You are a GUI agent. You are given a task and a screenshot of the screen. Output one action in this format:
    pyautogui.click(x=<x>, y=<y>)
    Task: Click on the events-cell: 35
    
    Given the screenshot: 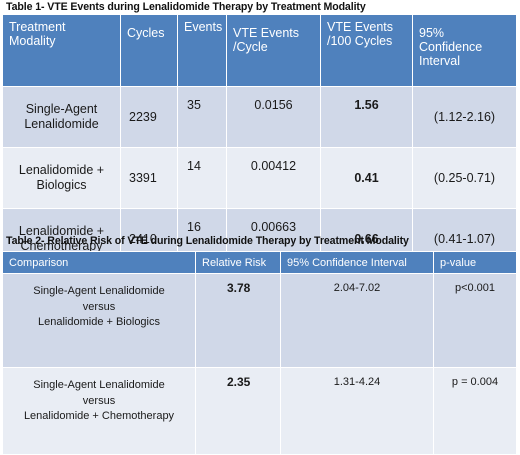 What is the action you would take?
    pyautogui.click(x=202, y=117)
    